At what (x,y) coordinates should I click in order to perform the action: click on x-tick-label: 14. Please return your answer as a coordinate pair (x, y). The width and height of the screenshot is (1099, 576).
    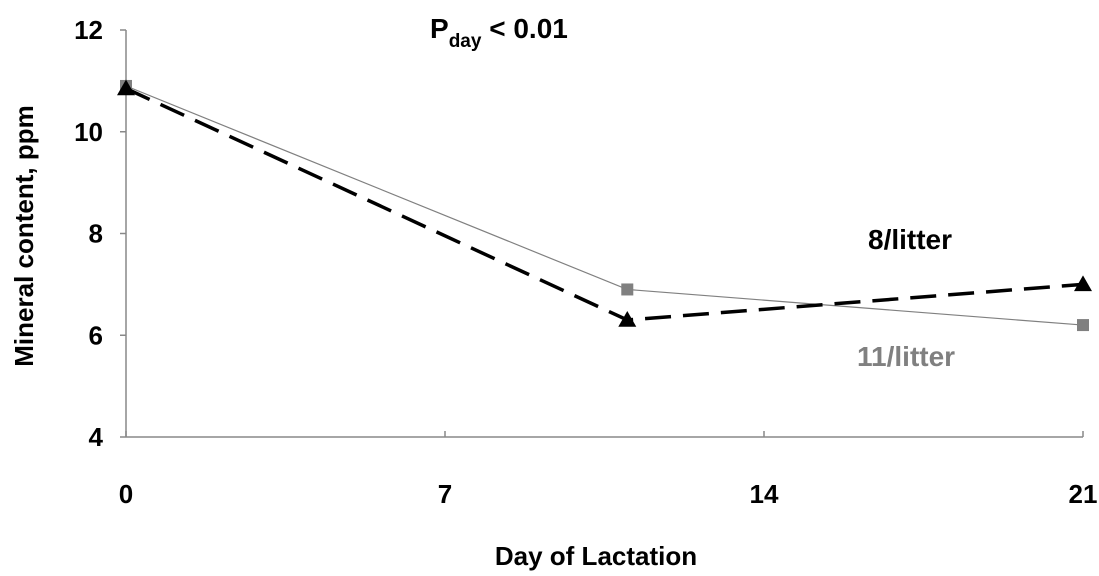
    Looking at the image, I should click on (764, 494).